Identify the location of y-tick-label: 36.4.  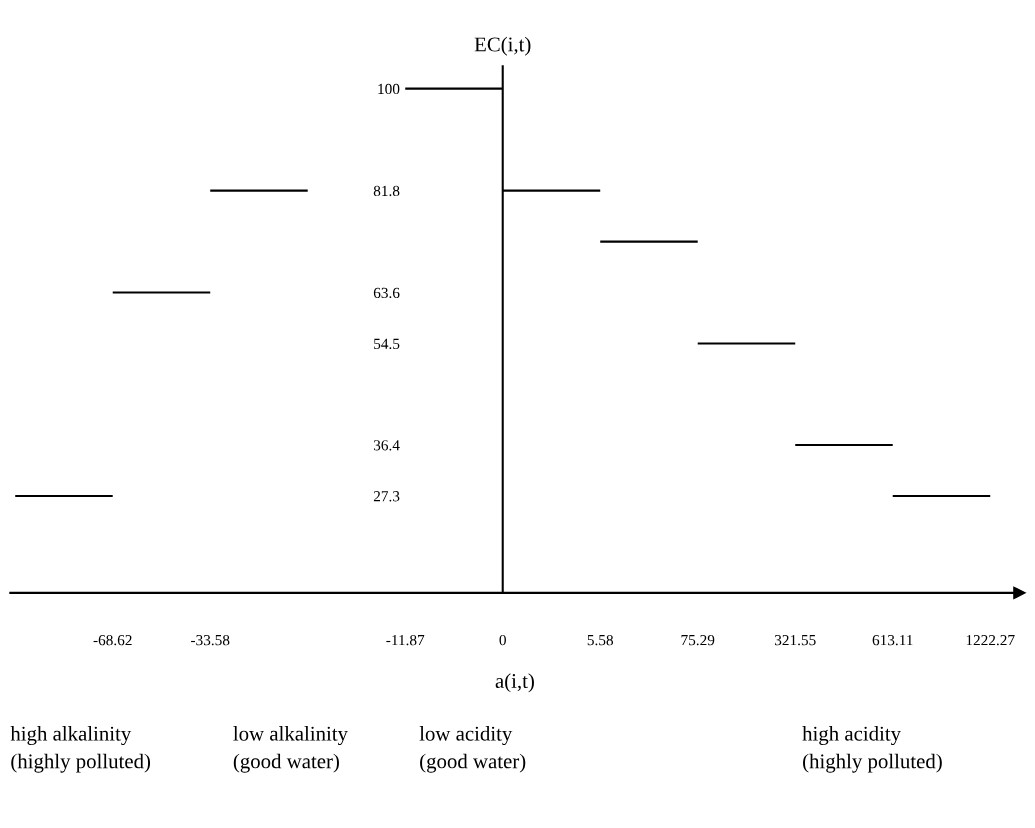
(386, 445).